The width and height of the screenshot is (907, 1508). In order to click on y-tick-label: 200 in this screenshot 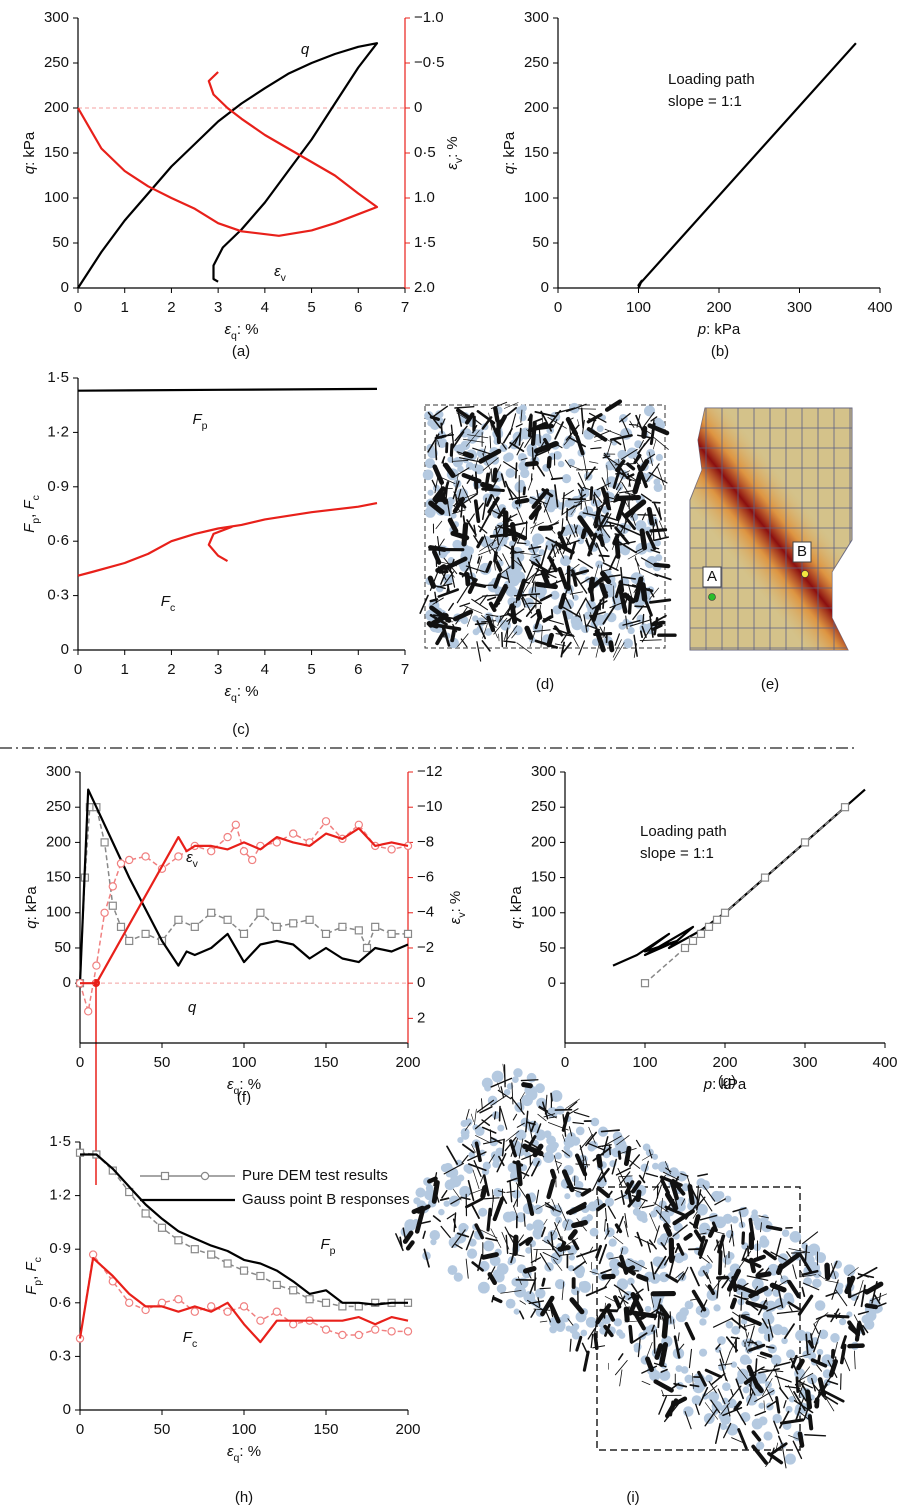, I will do `click(536, 107)`.